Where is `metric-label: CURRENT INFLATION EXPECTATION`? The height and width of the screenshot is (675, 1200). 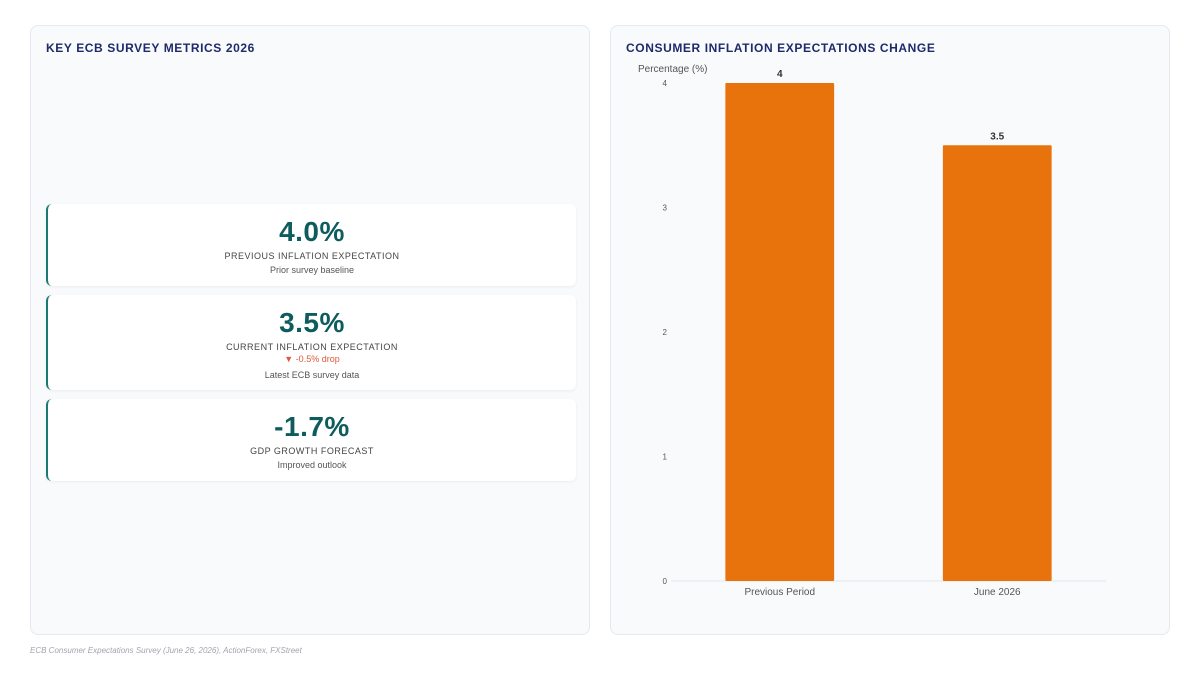 metric-label: CURRENT INFLATION EXPECTATION is located at coordinates (312, 347).